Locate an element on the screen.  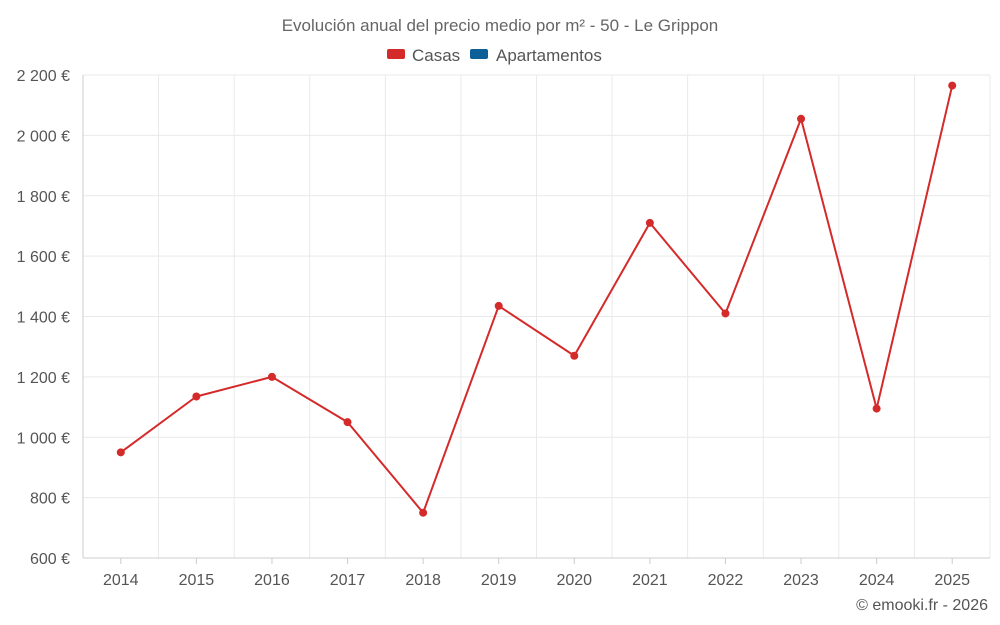
x-tick-label: 2014 is located at coordinates (121, 580).